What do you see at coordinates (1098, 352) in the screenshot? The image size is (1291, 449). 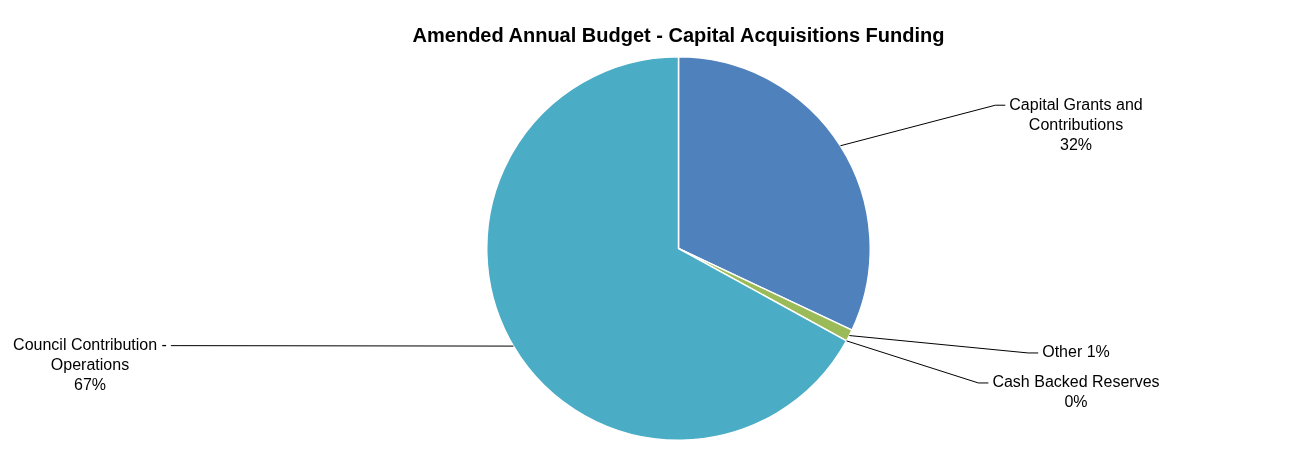 I see `data-label: 1%` at bounding box center [1098, 352].